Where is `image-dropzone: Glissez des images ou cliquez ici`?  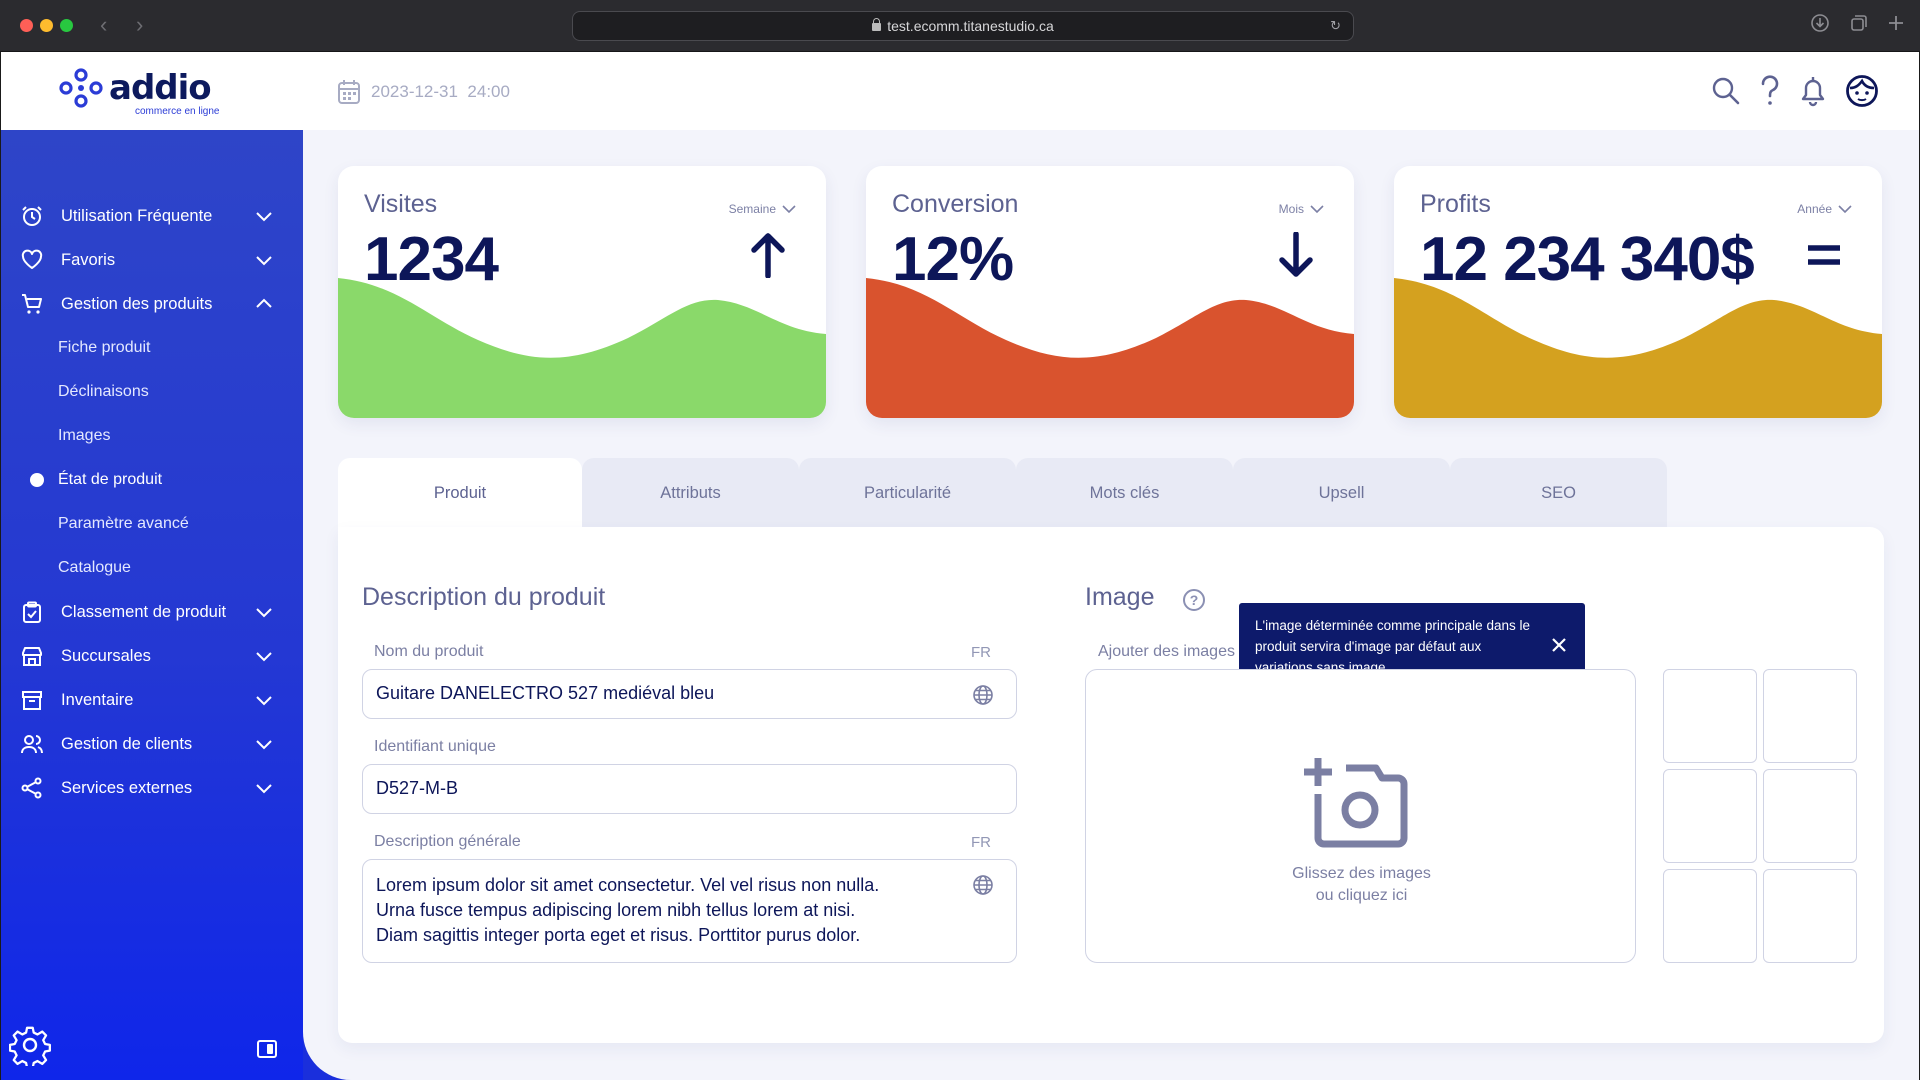
image-dropzone: Glissez des images ou cliquez ici is located at coordinates (1360, 816).